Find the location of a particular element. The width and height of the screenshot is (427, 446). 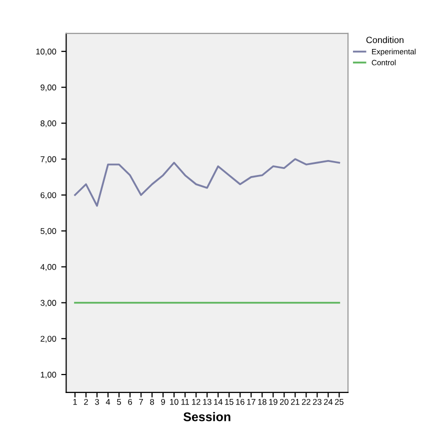

x-tick-label: 2 is located at coordinates (86, 401).